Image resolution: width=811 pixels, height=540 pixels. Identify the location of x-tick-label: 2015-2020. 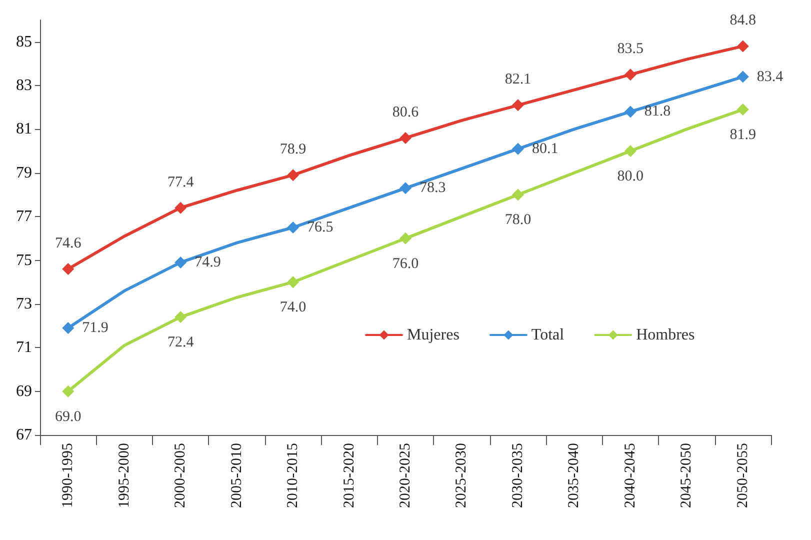
(349, 475).